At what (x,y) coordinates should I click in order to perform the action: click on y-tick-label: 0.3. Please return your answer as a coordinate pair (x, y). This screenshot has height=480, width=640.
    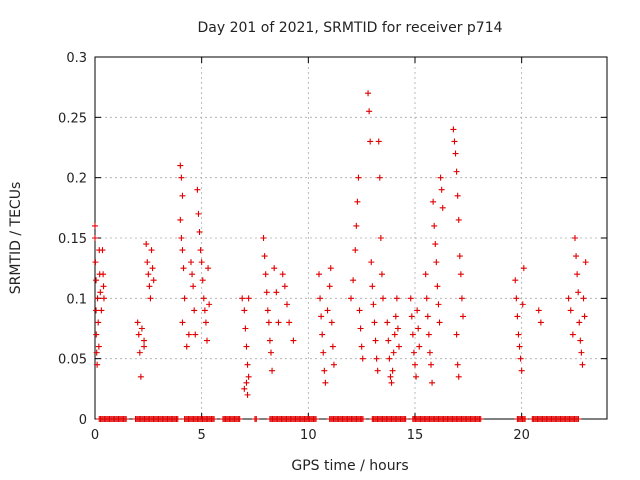
    Looking at the image, I should click on (76, 58).